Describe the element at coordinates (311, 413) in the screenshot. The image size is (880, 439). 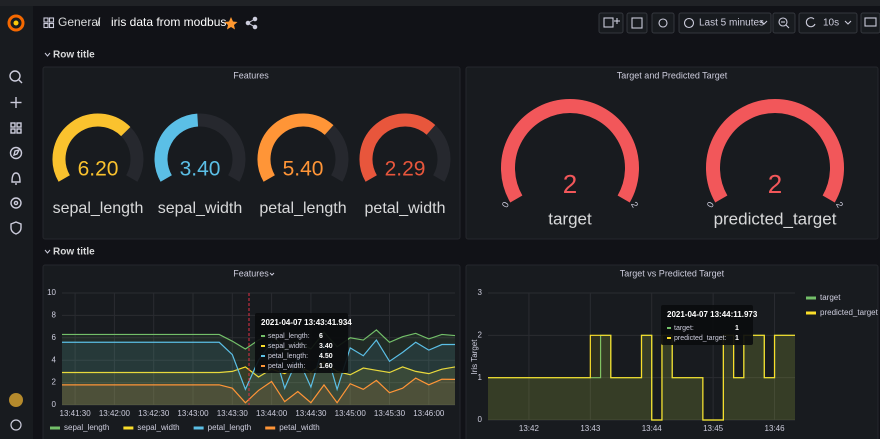
I see `x-tick-label: 13:44:30` at that location.